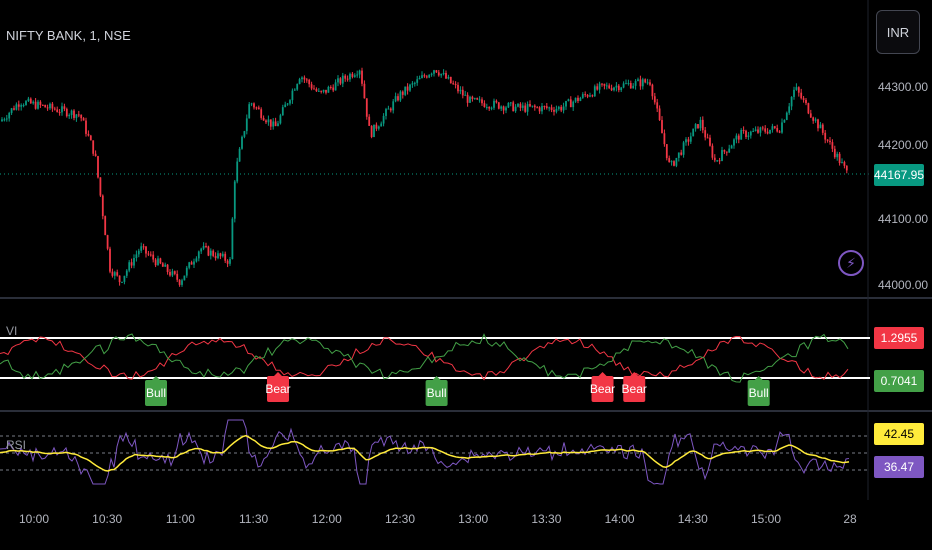 Image resolution: width=932 pixels, height=550 pixels. Describe the element at coordinates (899, 381) in the screenshot. I see `vi-minus-value: 0.7041` at that location.